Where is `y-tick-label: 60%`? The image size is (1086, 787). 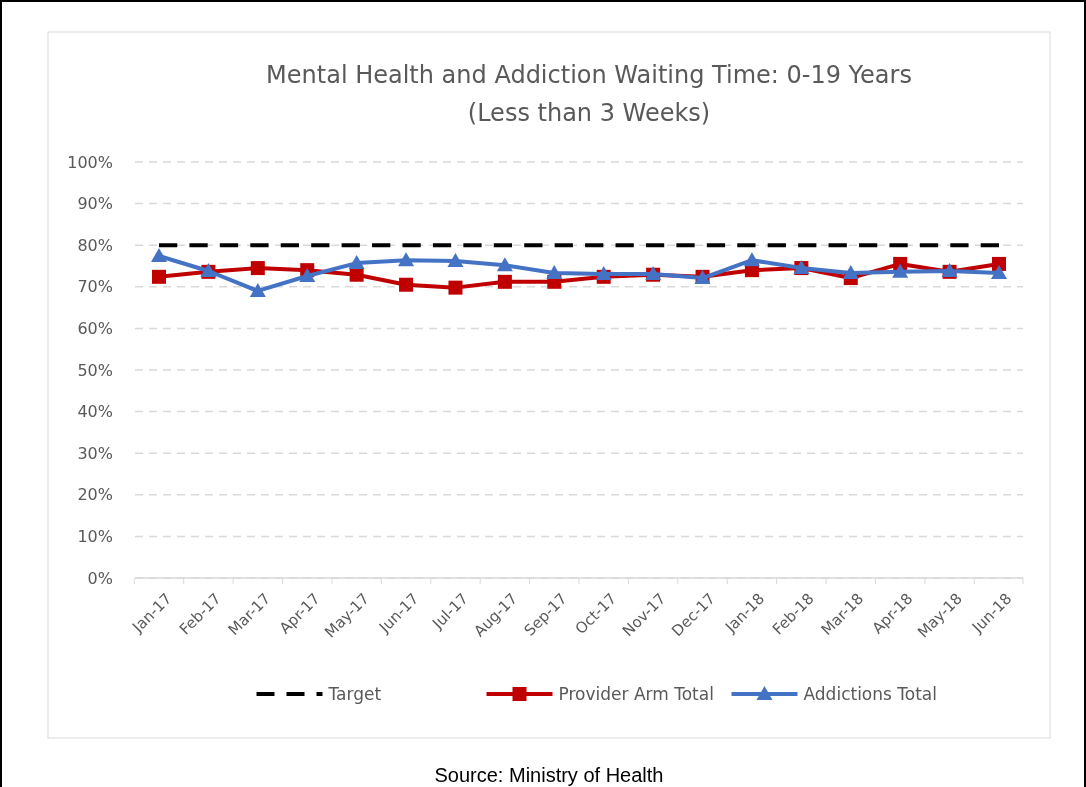
y-tick-label: 60% is located at coordinates (95, 328).